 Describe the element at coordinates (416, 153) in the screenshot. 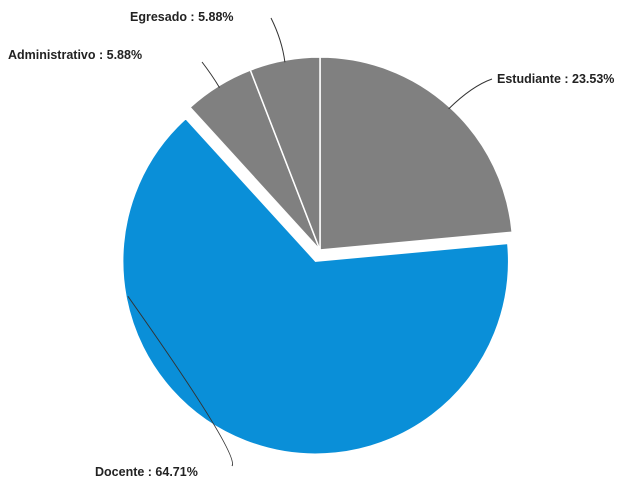

I see `pie-slice-estudiante` at that location.